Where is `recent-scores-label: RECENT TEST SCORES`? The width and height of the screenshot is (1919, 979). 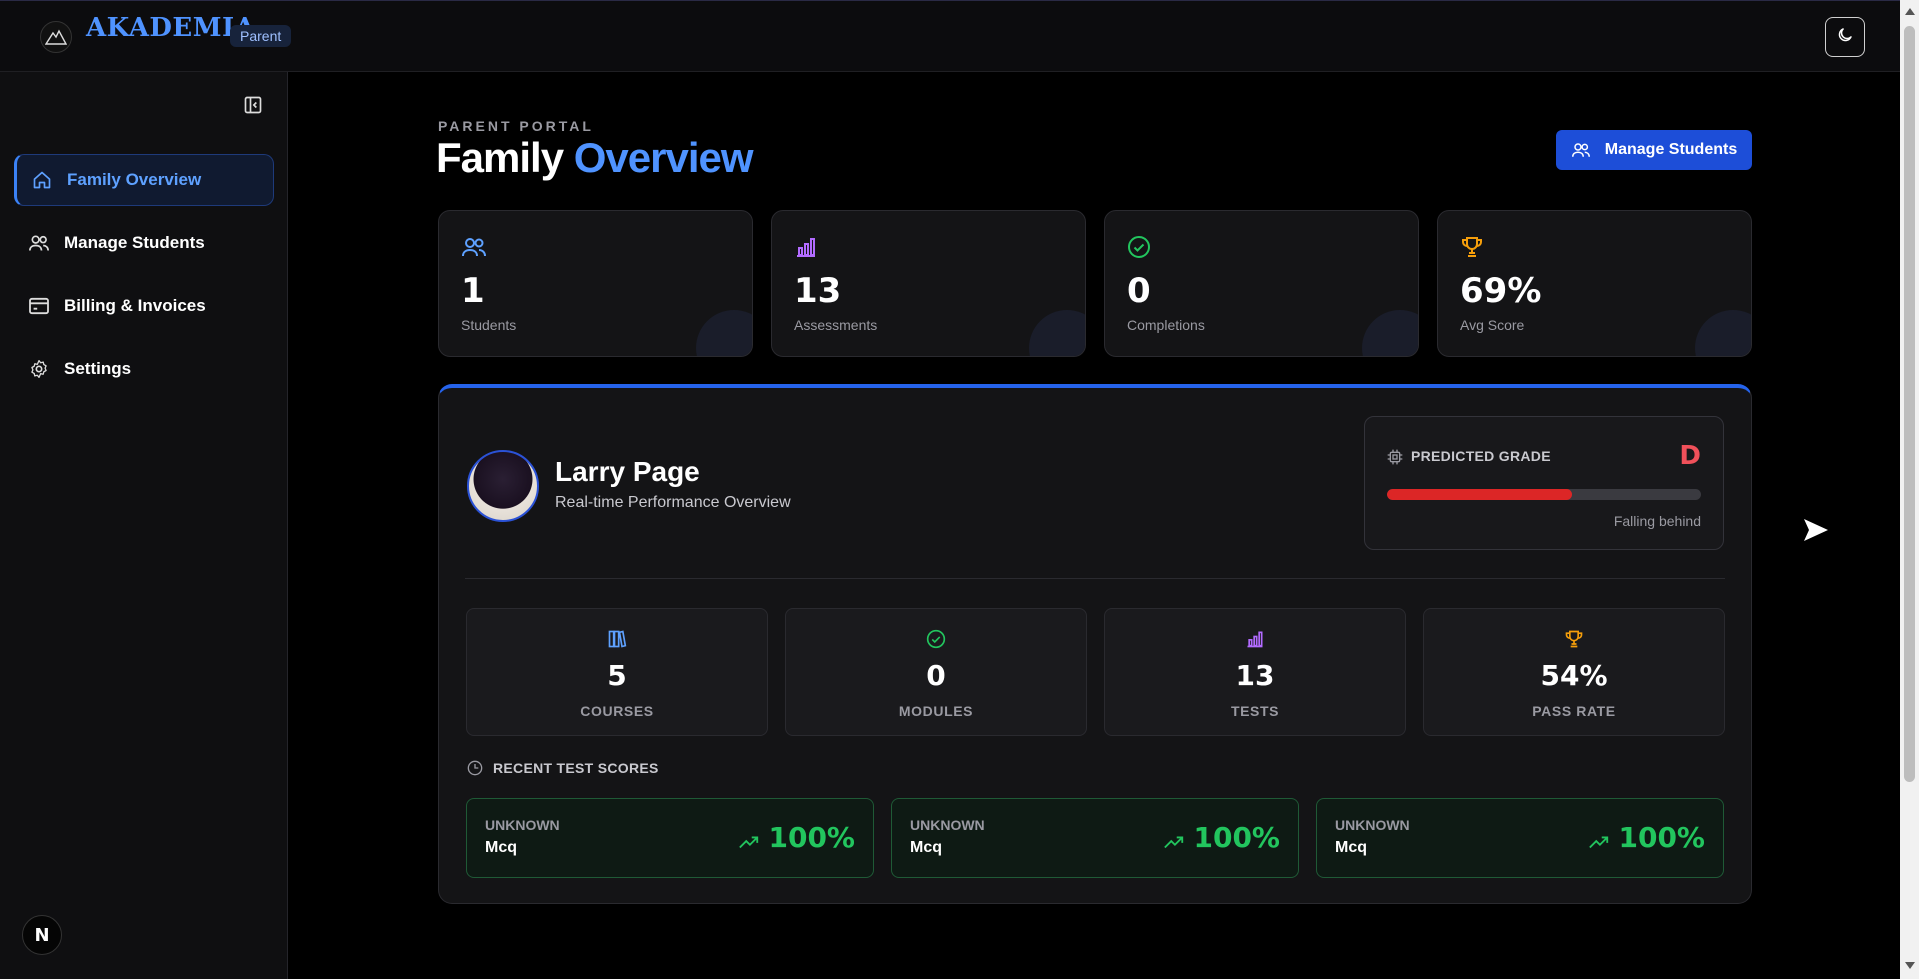 recent-scores-label: RECENT TEST SCORES is located at coordinates (576, 768).